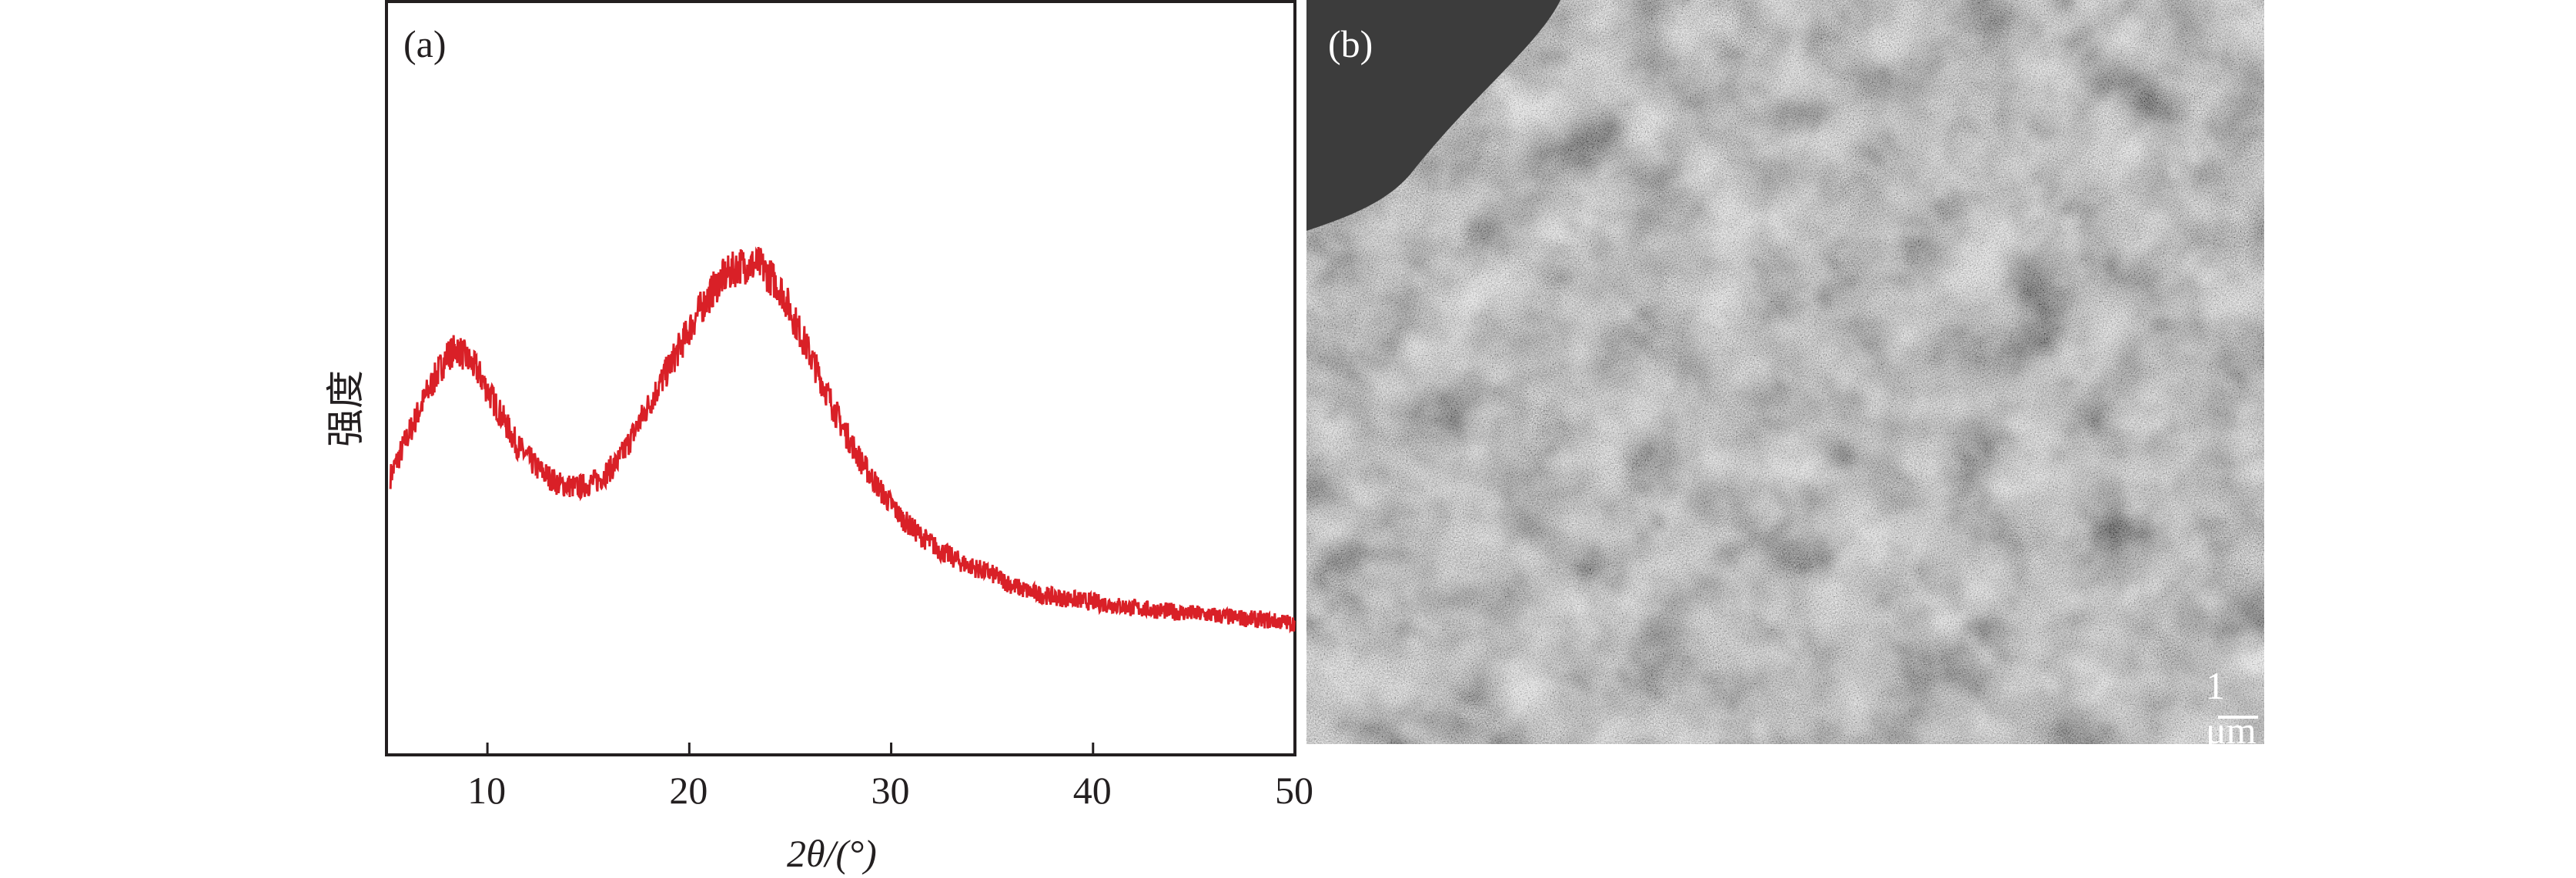 This screenshot has height=878, width=2576. What do you see at coordinates (832, 854) in the screenshot?
I see `x-axis-label: 2θ/(°)` at bounding box center [832, 854].